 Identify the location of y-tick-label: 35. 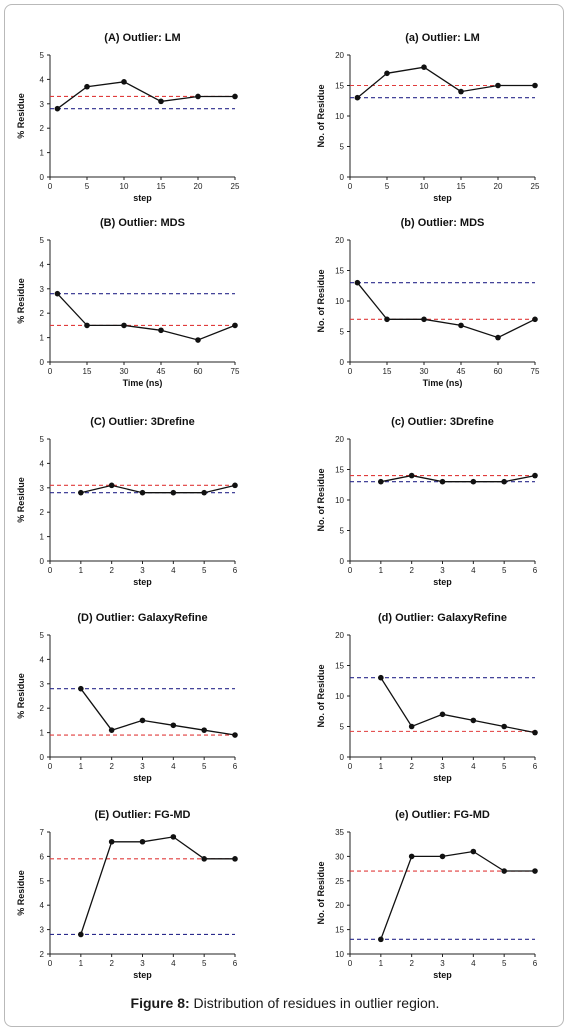
(339, 832).